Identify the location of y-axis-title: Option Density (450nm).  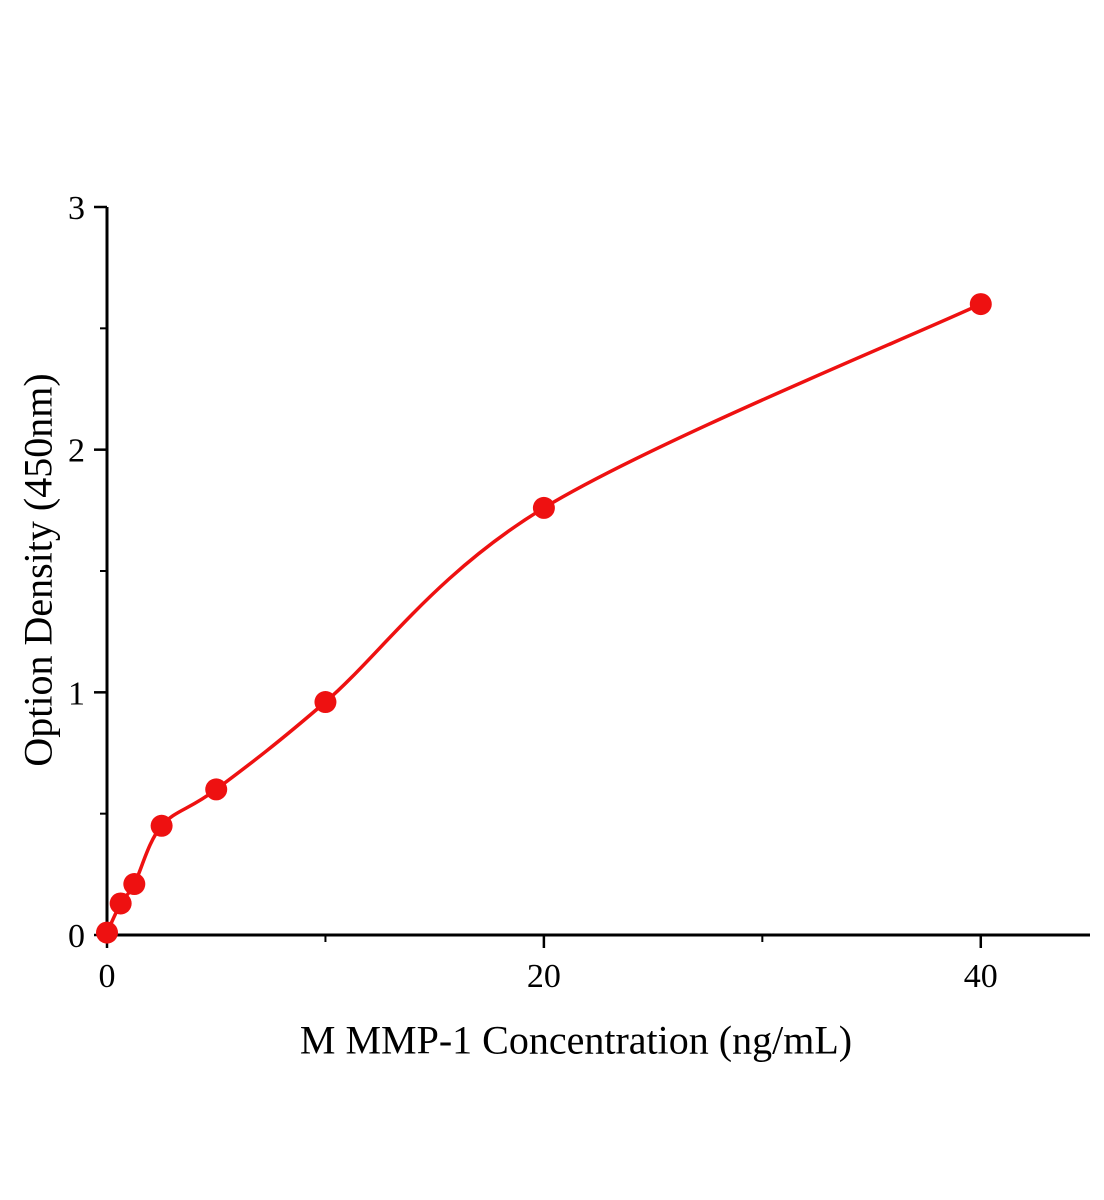
(38, 570).